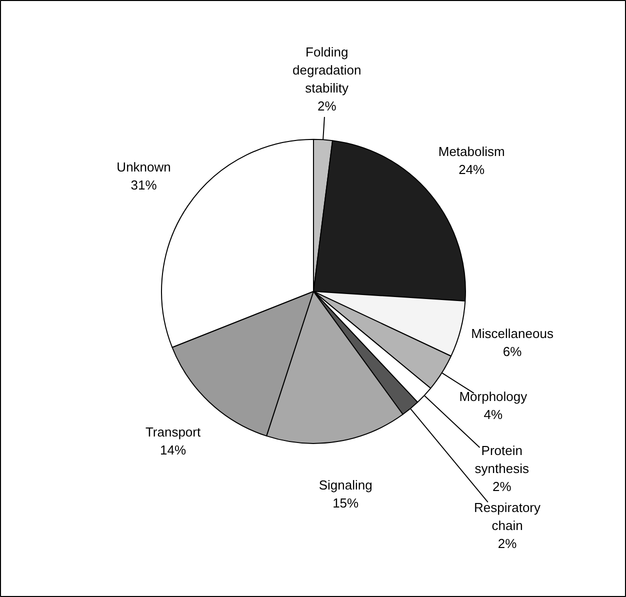 The height and width of the screenshot is (597, 626). I want to click on data-label: 14%, so click(173, 450).